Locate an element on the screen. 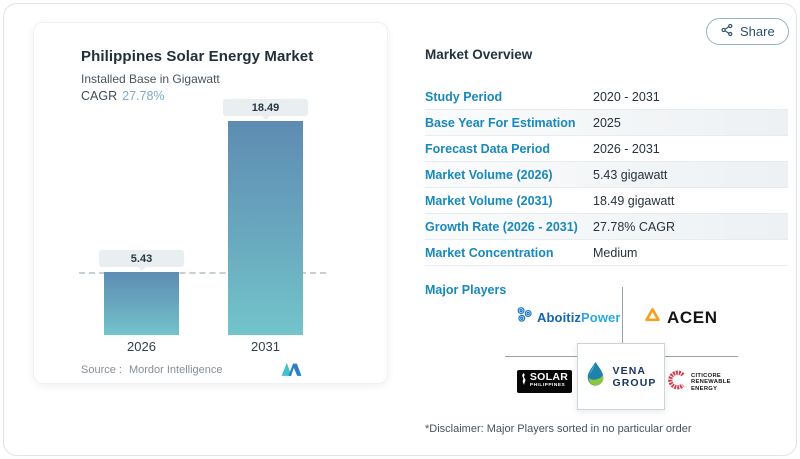  source-row: Source : Mordor Intelligence is located at coordinates (152, 370).